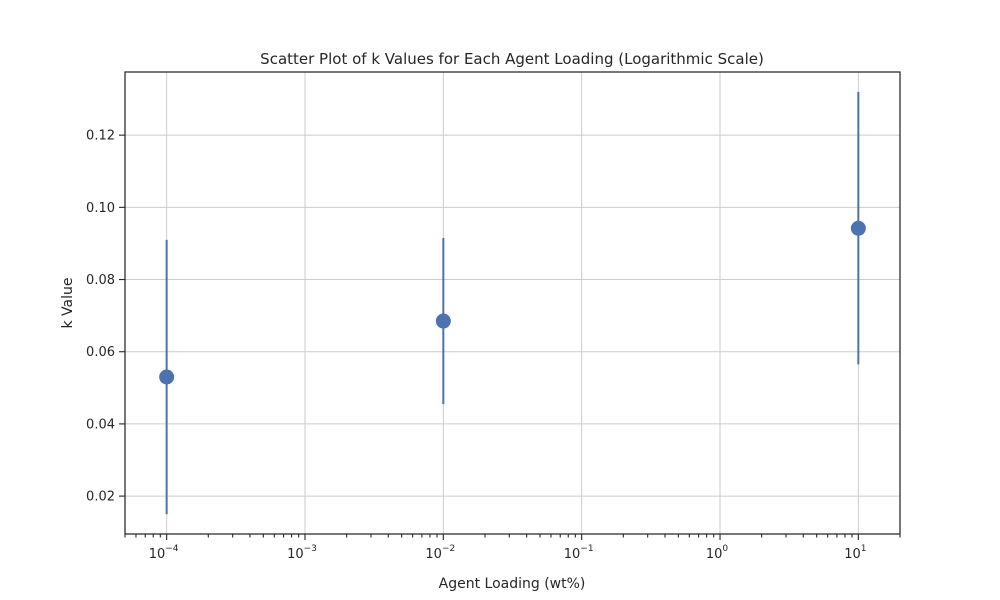 The height and width of the screenshot is (600, 1000). I want to click on x-tick-label: 10⁰, so click(717, 553).